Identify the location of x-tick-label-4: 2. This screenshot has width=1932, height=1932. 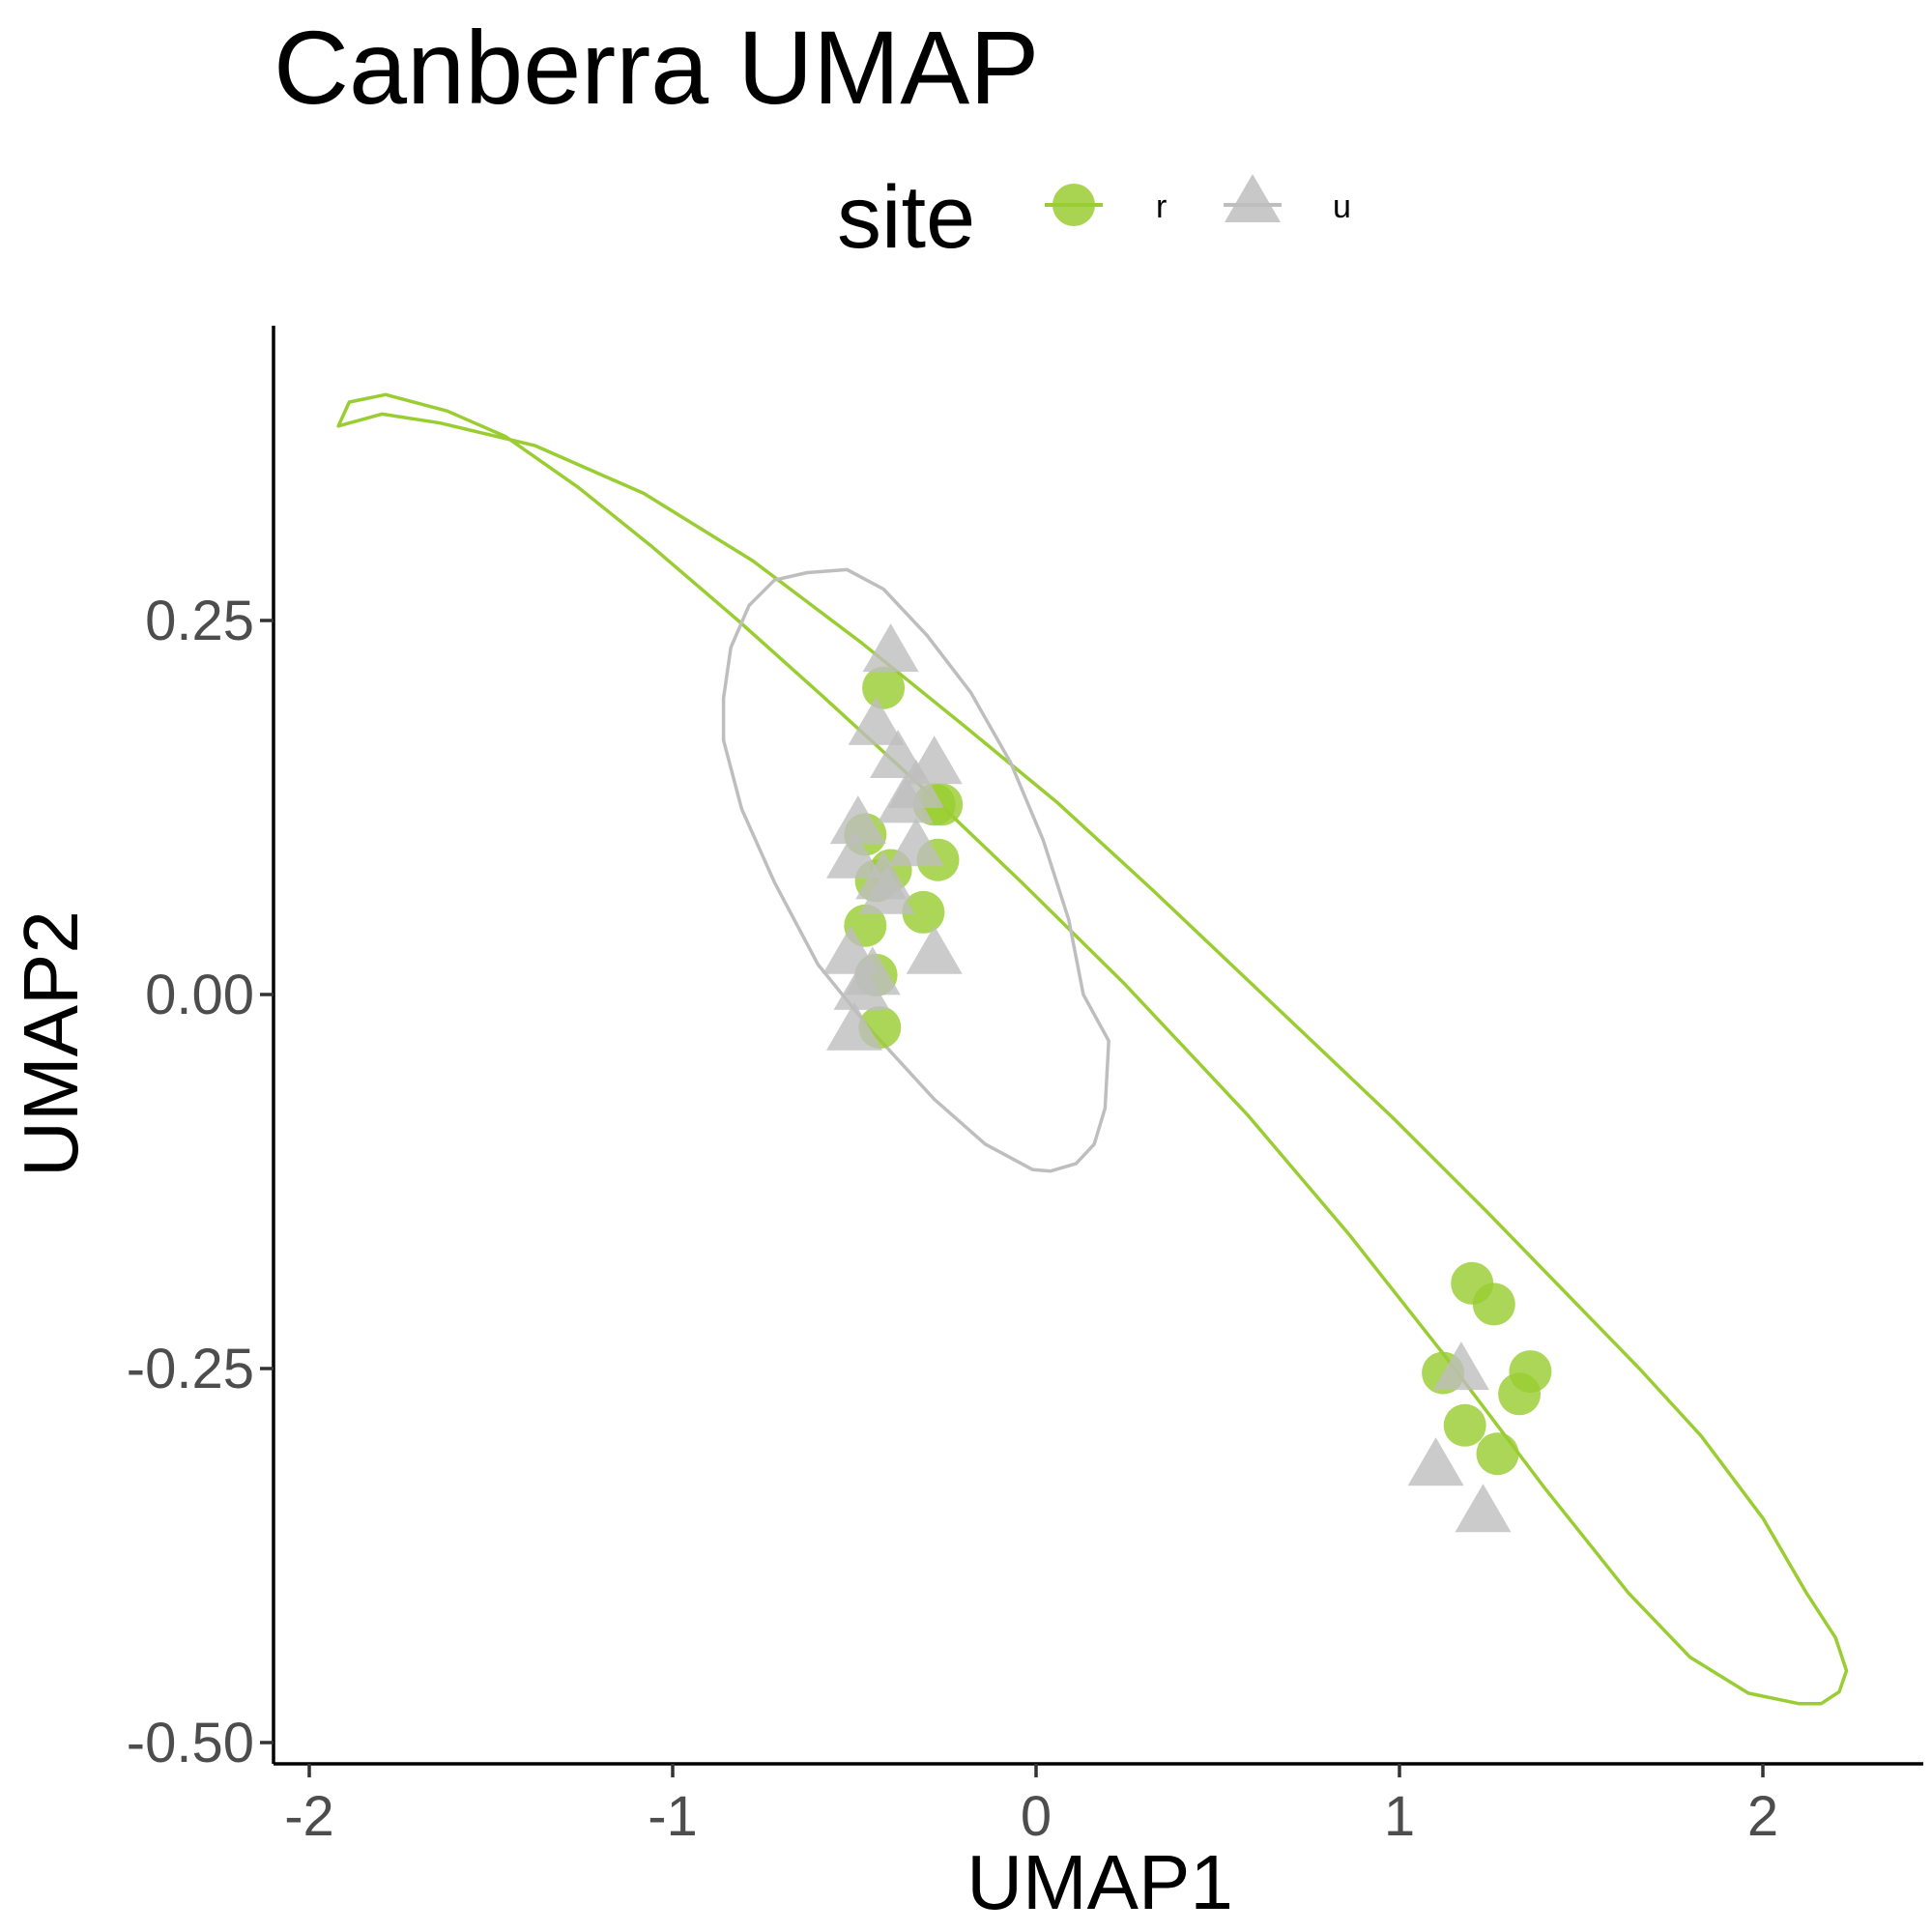
(1762, 1816).